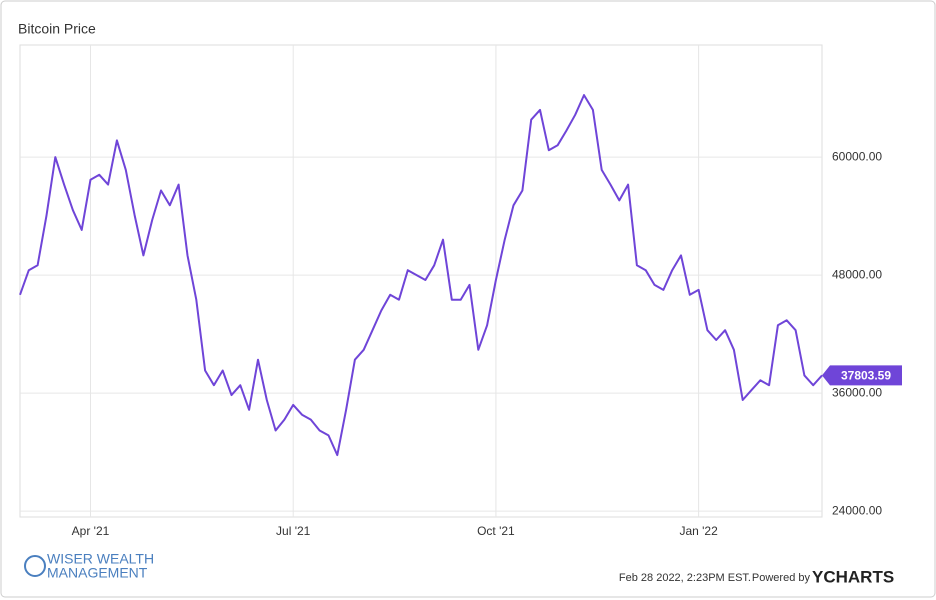  I want to click on timestamp: Feb 28 2022, 2:23PM EST., so click(685, 578).